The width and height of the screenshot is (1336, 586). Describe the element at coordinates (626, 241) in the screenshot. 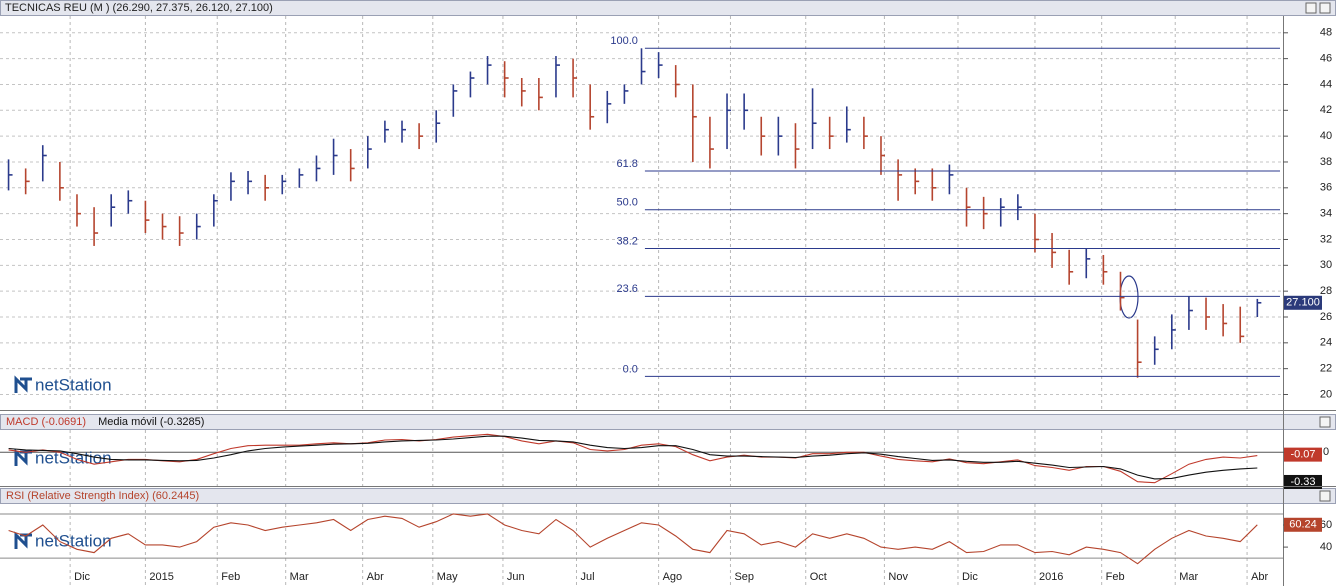

I see `fib-label: 38.2` at that location.